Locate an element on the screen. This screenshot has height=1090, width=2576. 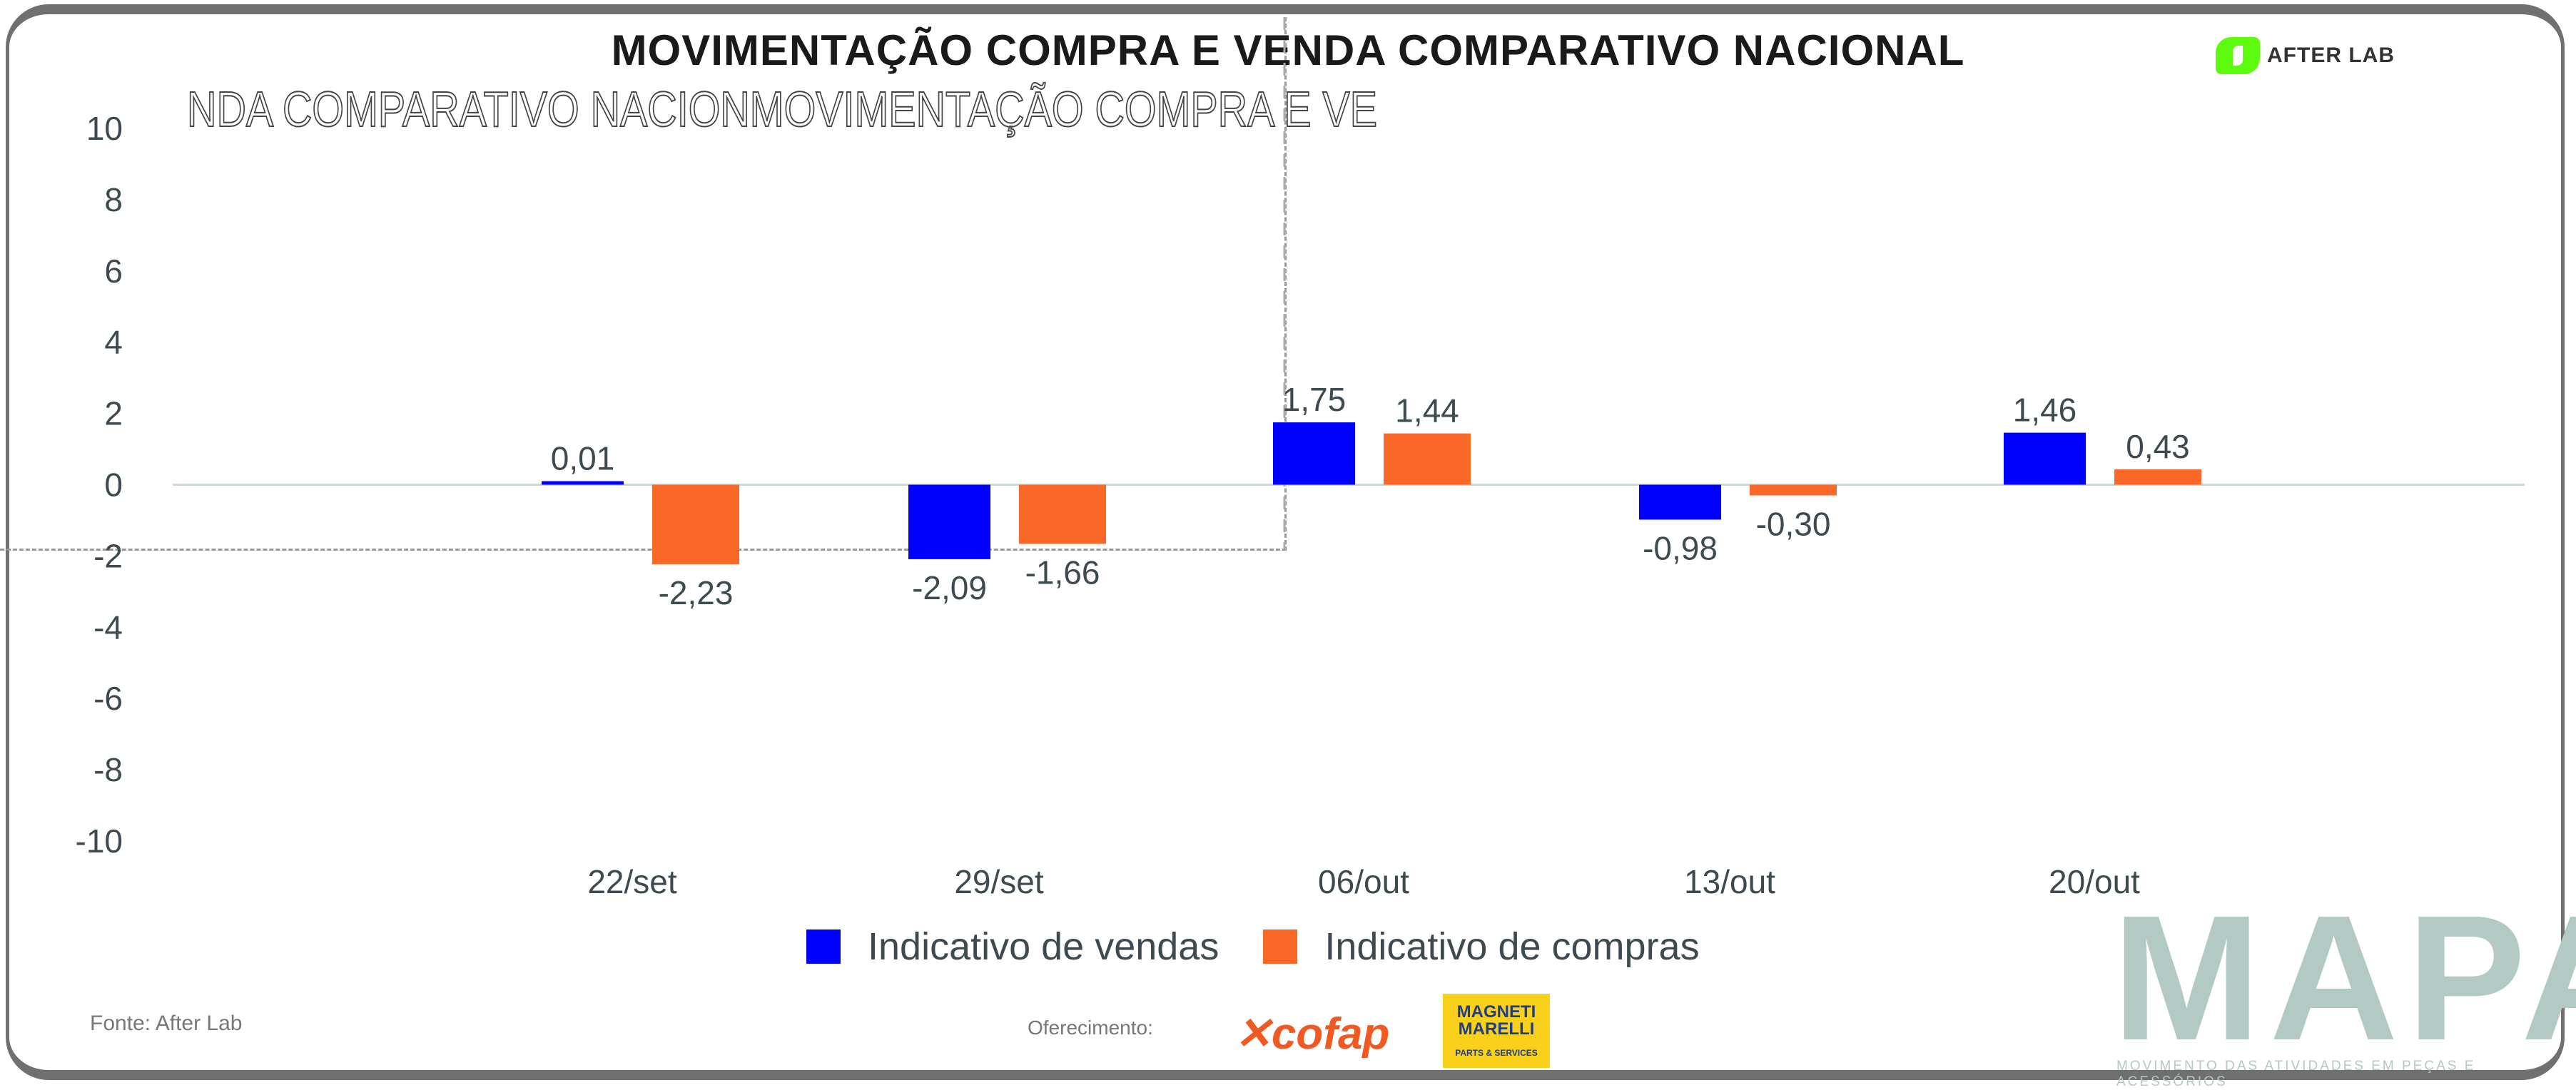
cofap-logo: ✕cofap is located at coordinates (1311, 1033).